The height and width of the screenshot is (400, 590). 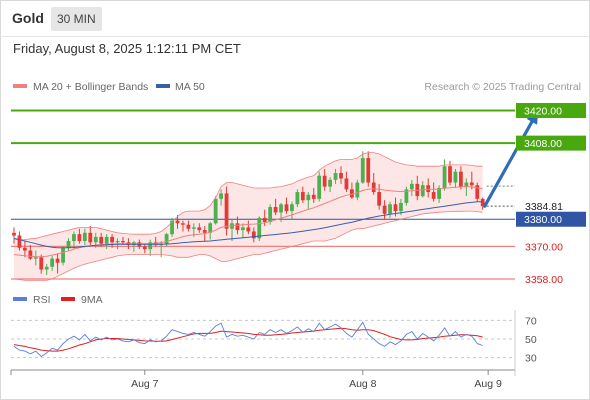 What do you see at coordinates (20, 299) in the screenshot?
I see `legend-rsi-swatch` at bounding box center [20, 299].